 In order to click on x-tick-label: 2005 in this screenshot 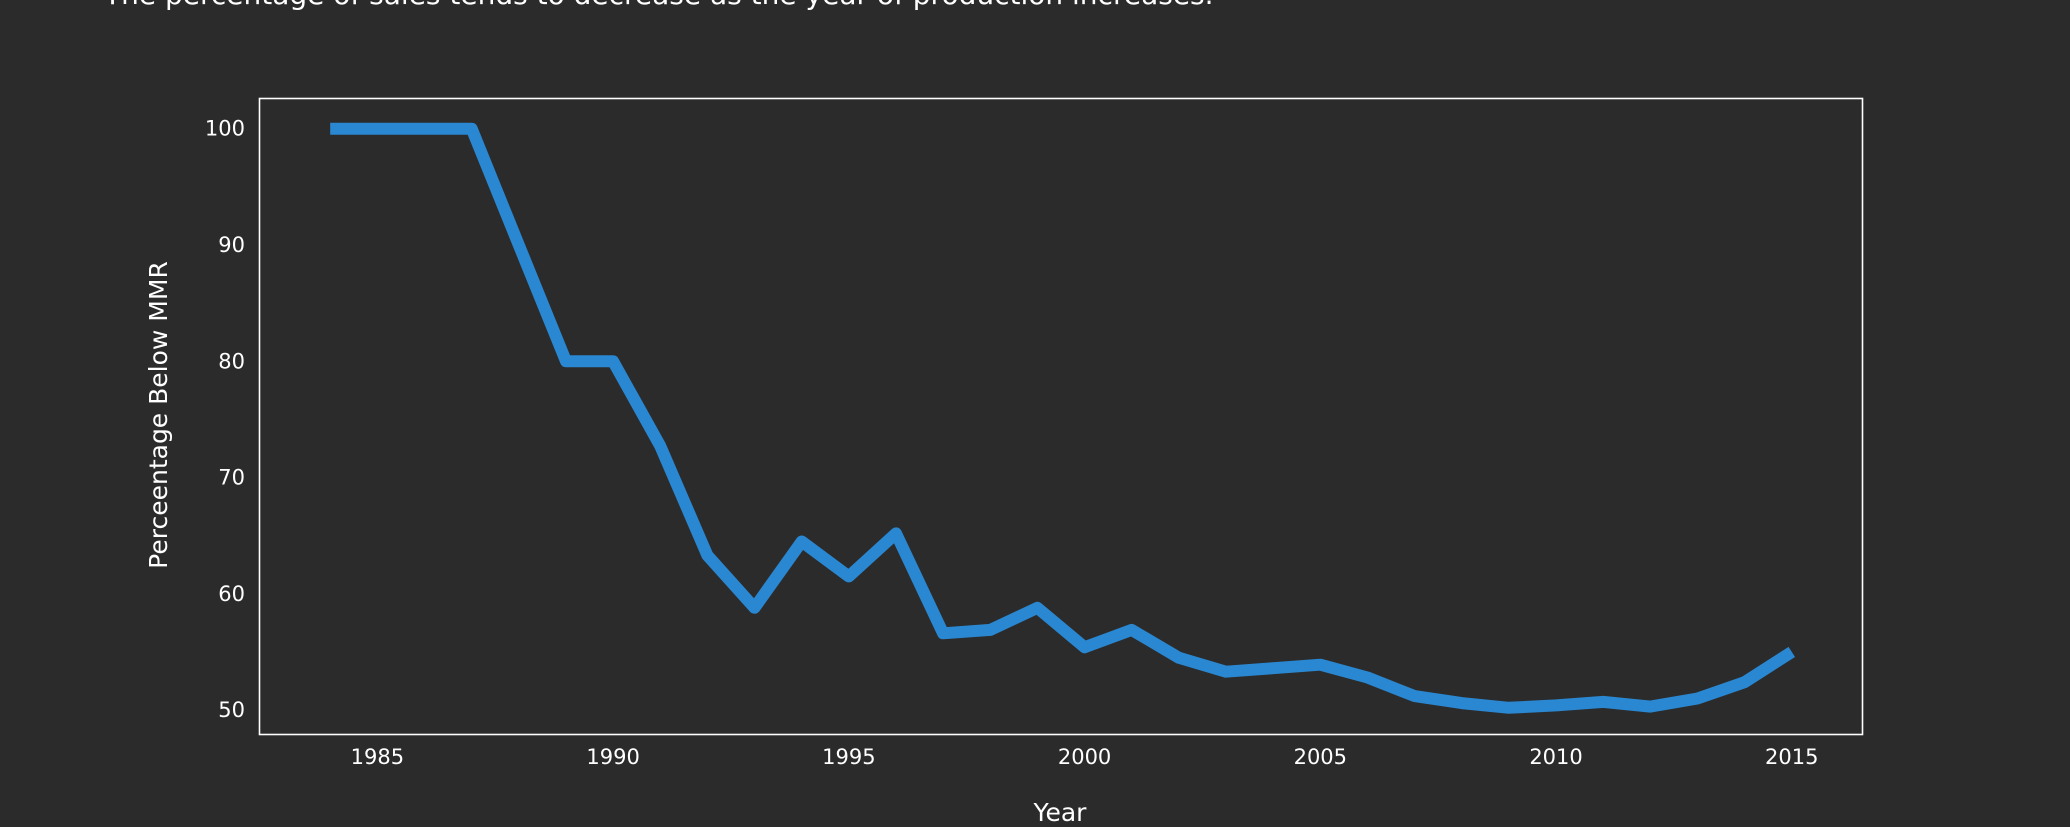, I will do `click(1320, 757)`.